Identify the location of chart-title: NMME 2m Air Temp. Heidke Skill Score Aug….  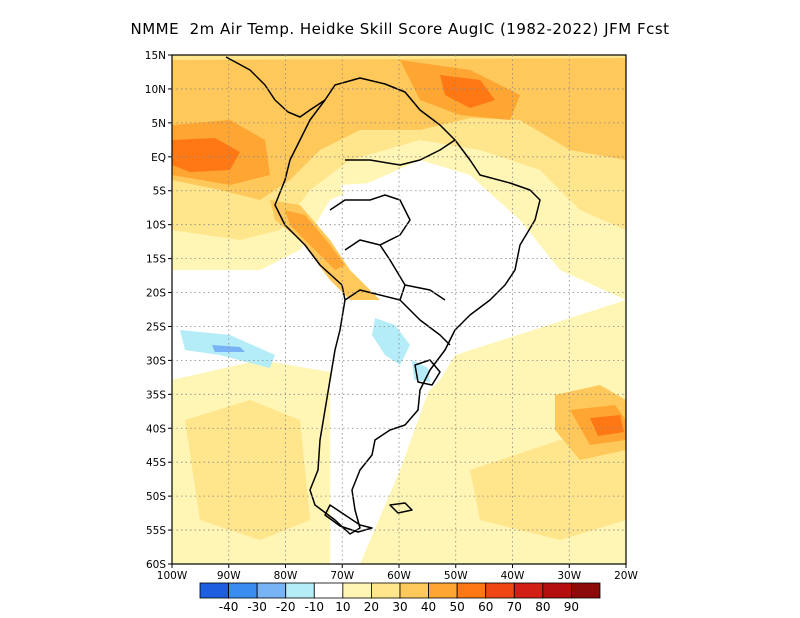
(400, 29).